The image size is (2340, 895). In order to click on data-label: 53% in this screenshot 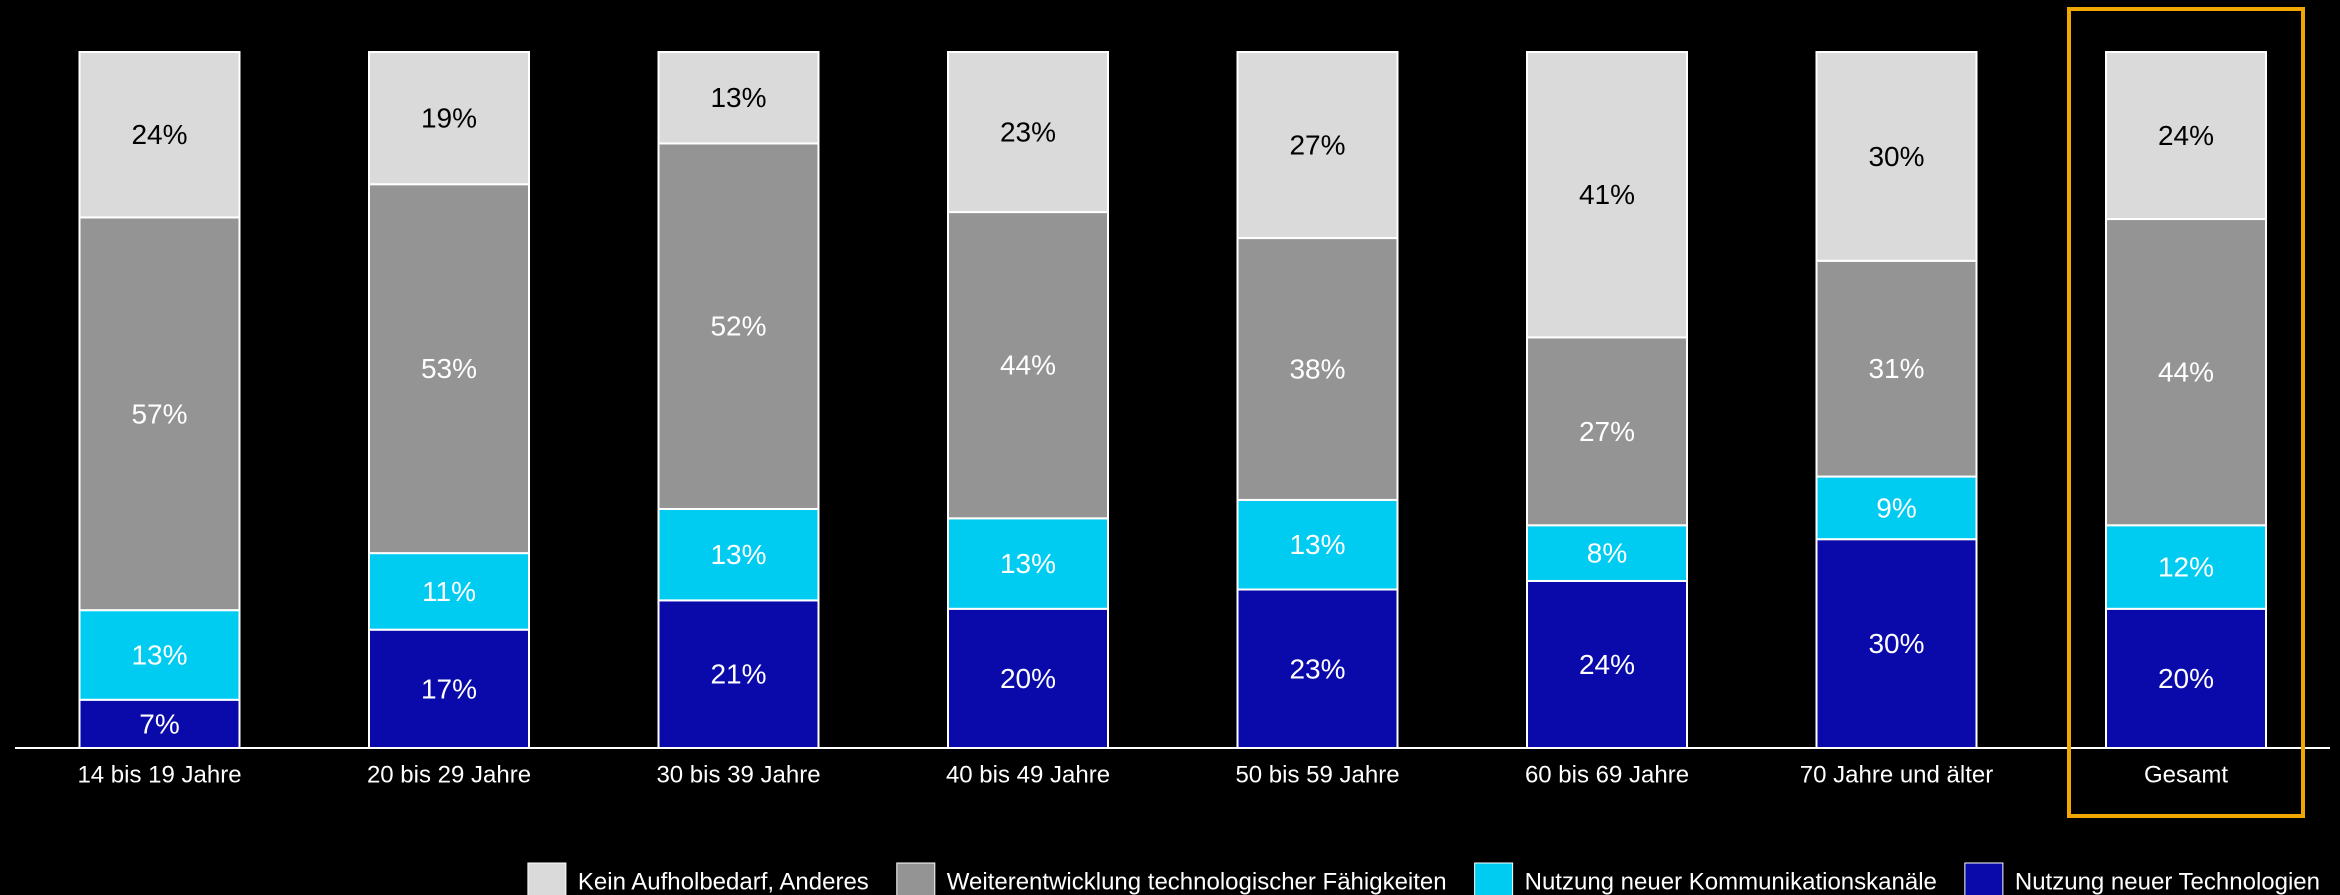, I will do `click(449, 368)`.